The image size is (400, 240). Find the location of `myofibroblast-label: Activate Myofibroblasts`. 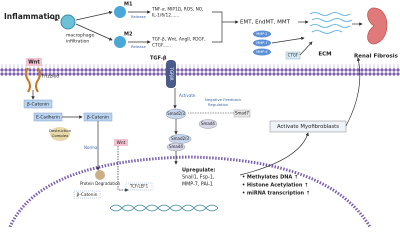

myofibroblast-label: Activate Myofibroblasts is located at coordinates (308, 127).